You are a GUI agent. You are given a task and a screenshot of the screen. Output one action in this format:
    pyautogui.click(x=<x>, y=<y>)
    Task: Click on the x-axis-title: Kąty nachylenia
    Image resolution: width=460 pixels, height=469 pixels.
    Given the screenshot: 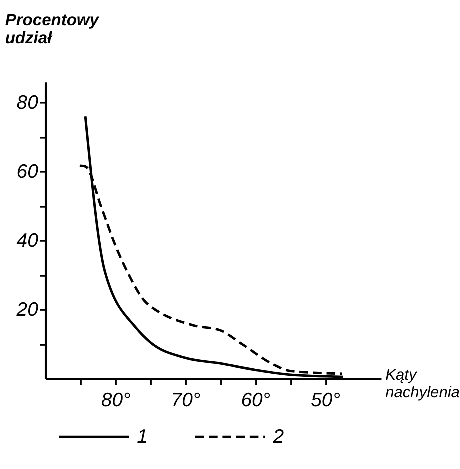 What is the action you would take?
    pyautogui.click(x=423, y=384)
    